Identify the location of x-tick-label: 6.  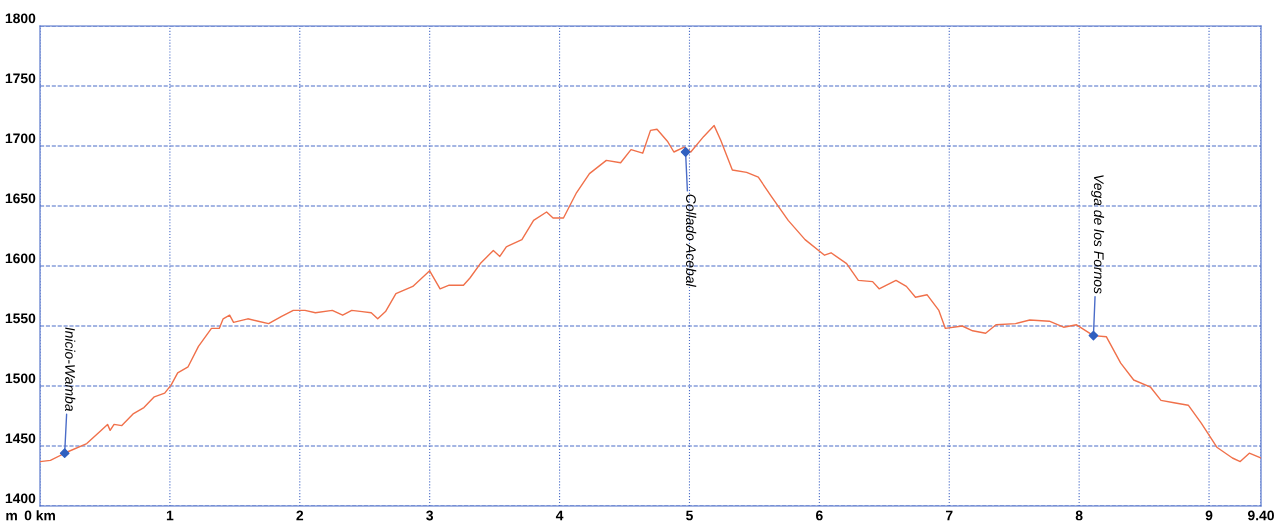
(819, 515).